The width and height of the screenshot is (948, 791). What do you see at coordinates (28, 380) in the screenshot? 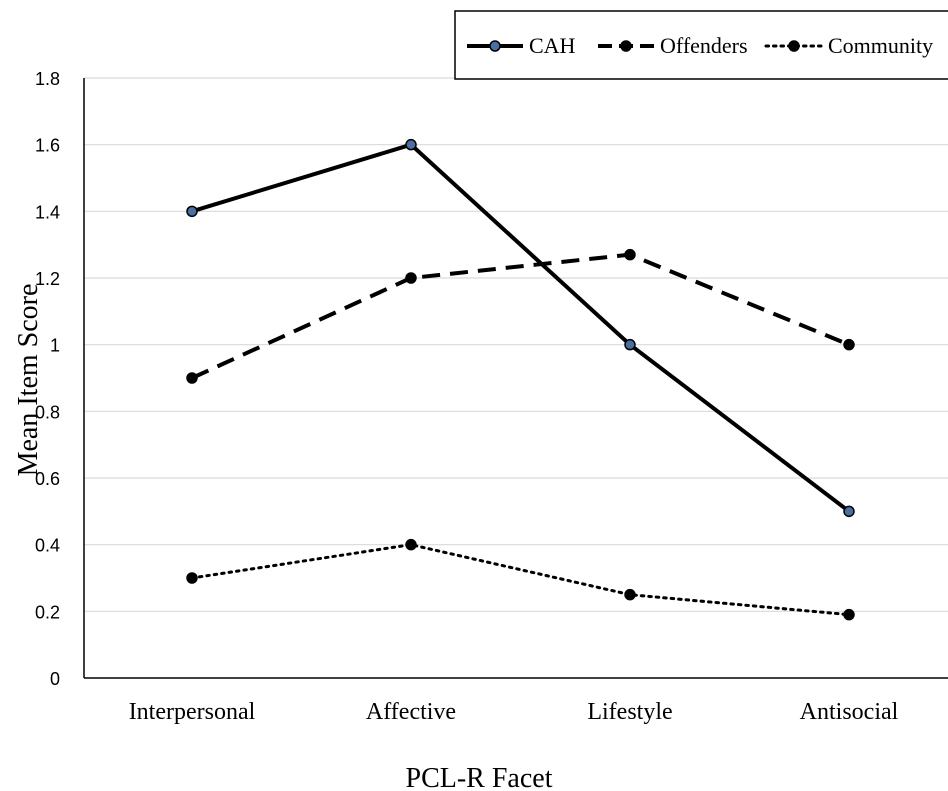
I see `y-axis-title: Mean Item Score` at bounding box center [28, 380].